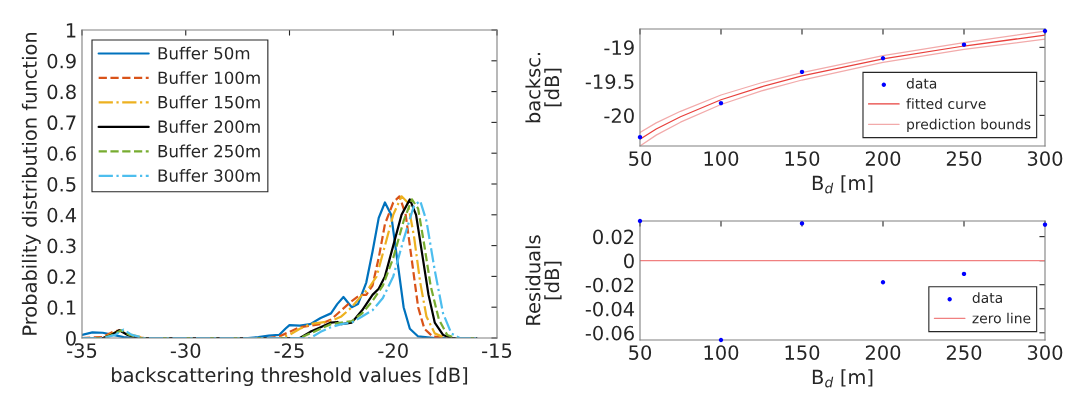 The height and width of the screenshot is (407, 1074). What do you see at coordinates (209, 175) in the screenshot?
I see `legend-label: Buffer 300m` at bounding box center [209, 175].